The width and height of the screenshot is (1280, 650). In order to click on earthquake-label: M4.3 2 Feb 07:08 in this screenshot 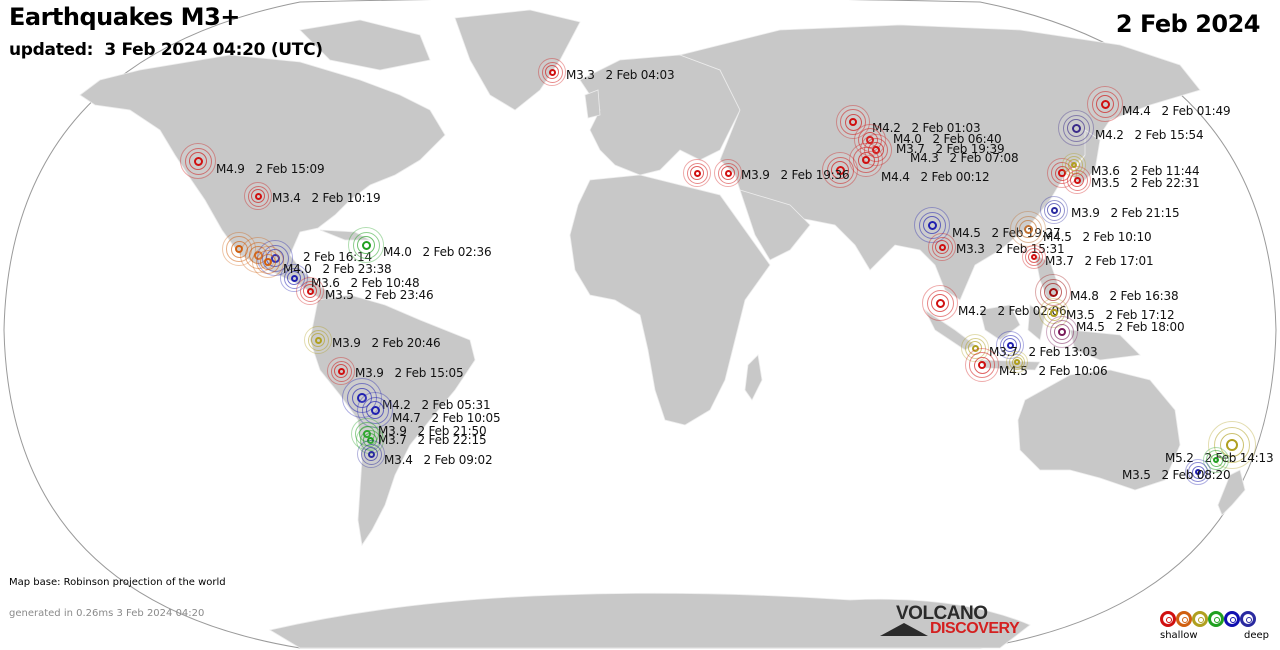, I will do `click(964, 158)`.